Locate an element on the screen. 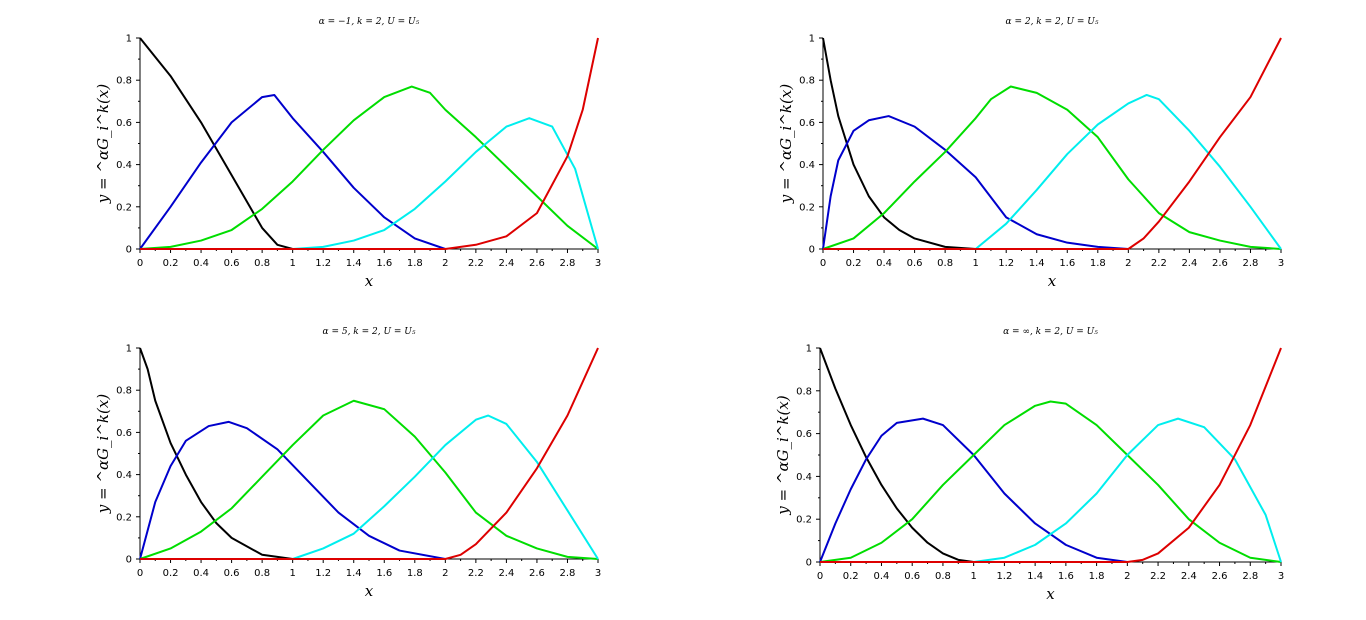 The width and height of the screenshot is (1366, 620). y-tick-label: 0.2 is located at coordinates (804, 520).